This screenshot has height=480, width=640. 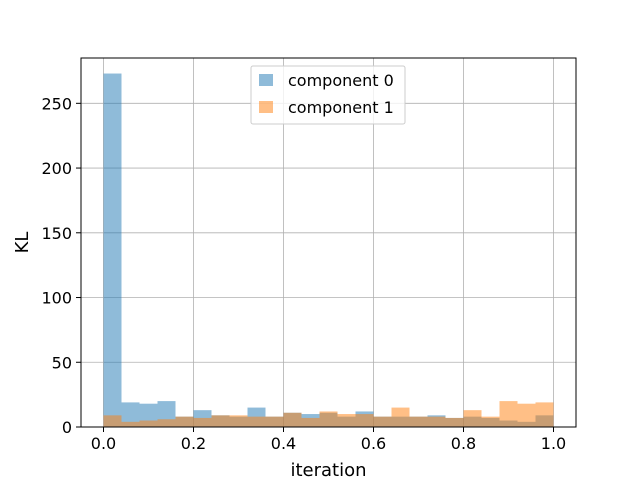 I want to click on legend-box, so click(x=328, y=95).